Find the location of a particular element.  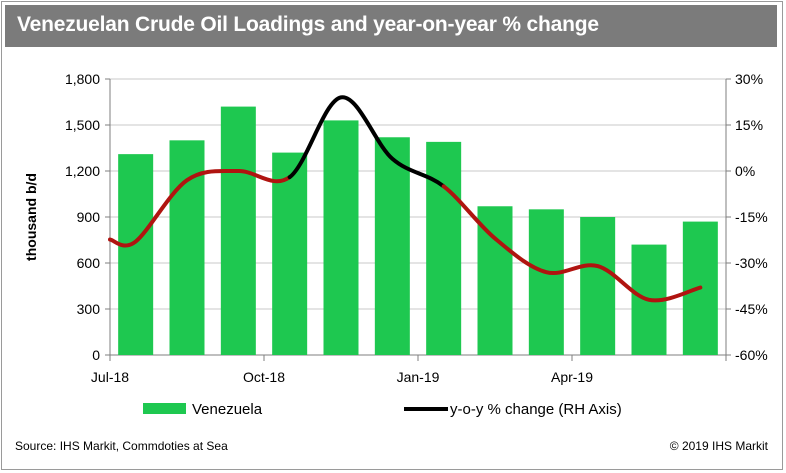

x-tick-label: Oct-18 is located at coordinates (264, 377).